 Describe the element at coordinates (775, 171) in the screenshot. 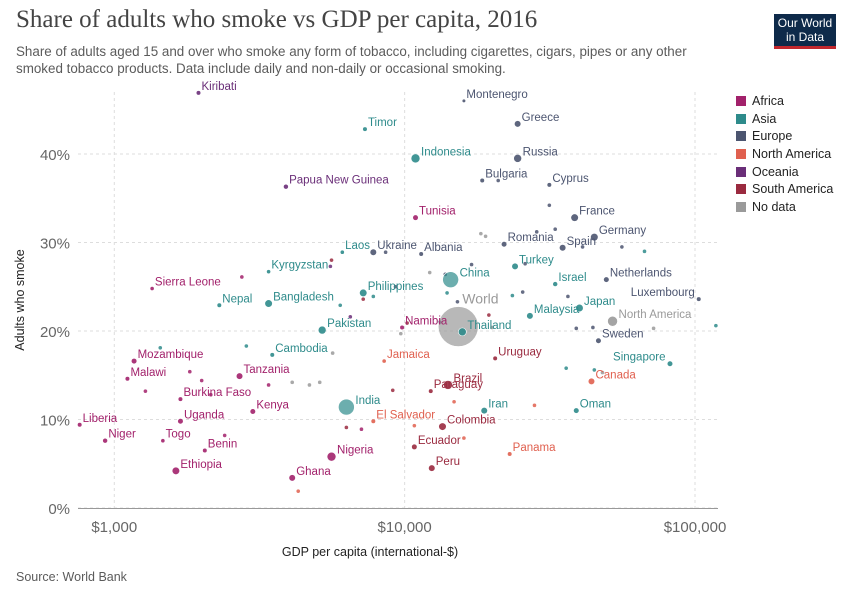

I see `legend-label: Oceania` at that location.